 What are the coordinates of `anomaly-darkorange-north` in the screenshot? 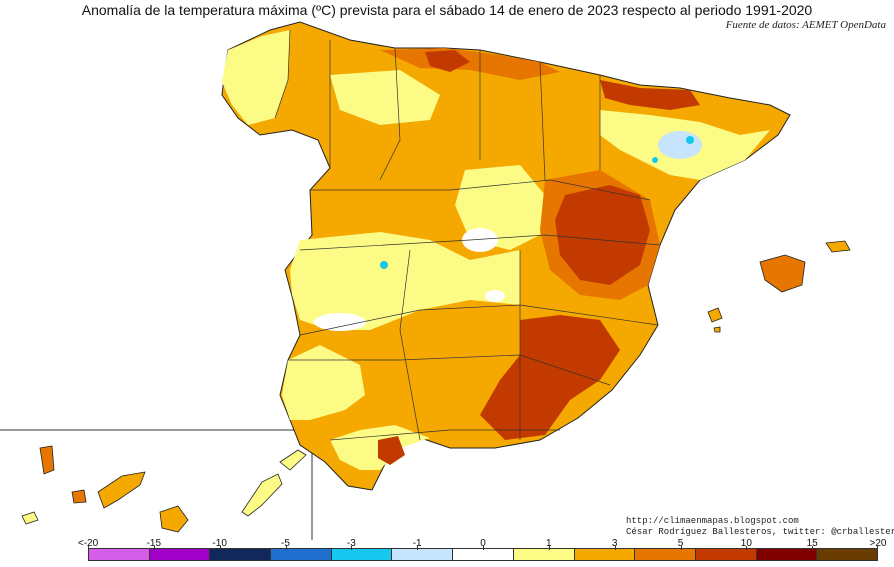 It's located at (470, 64).